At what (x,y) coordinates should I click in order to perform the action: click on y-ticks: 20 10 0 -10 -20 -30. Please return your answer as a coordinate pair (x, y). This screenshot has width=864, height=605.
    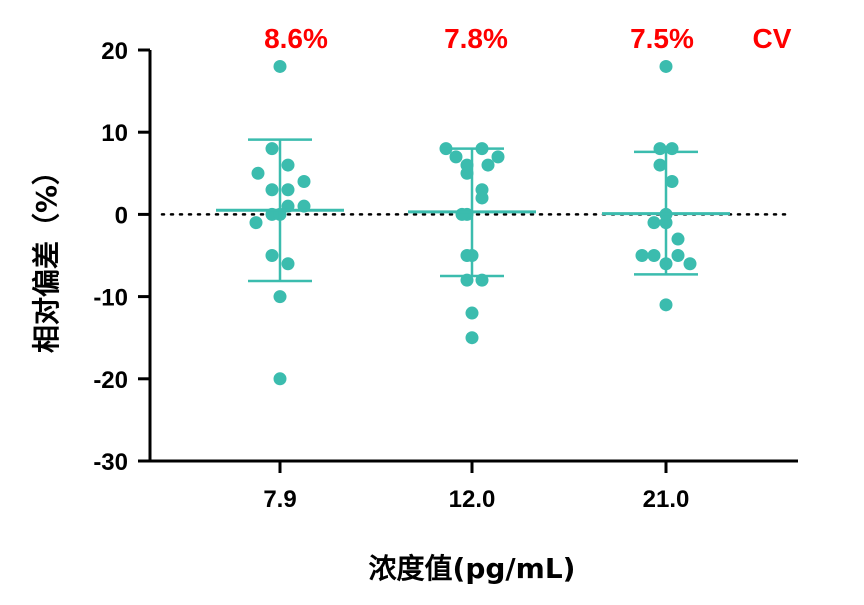
    Looking at the image, I should click on (121, 257).